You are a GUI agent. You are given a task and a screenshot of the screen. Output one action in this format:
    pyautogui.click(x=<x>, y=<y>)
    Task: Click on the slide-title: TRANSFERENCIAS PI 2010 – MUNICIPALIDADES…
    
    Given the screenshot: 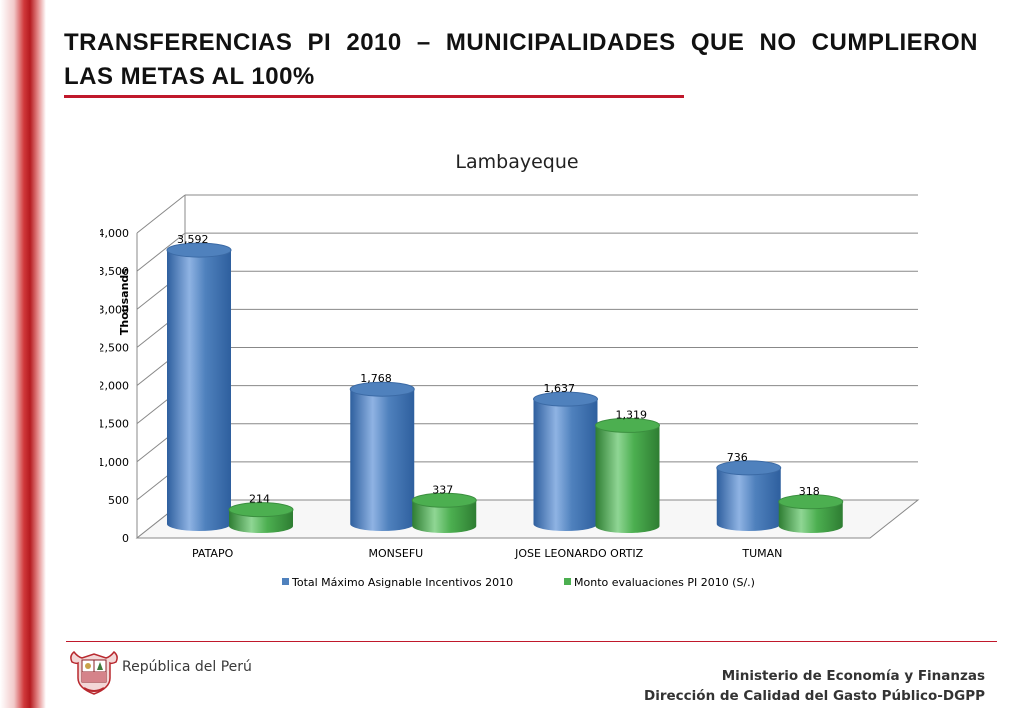 What is the action you would take?
    pyautogui.click(x=521, y=59)
    